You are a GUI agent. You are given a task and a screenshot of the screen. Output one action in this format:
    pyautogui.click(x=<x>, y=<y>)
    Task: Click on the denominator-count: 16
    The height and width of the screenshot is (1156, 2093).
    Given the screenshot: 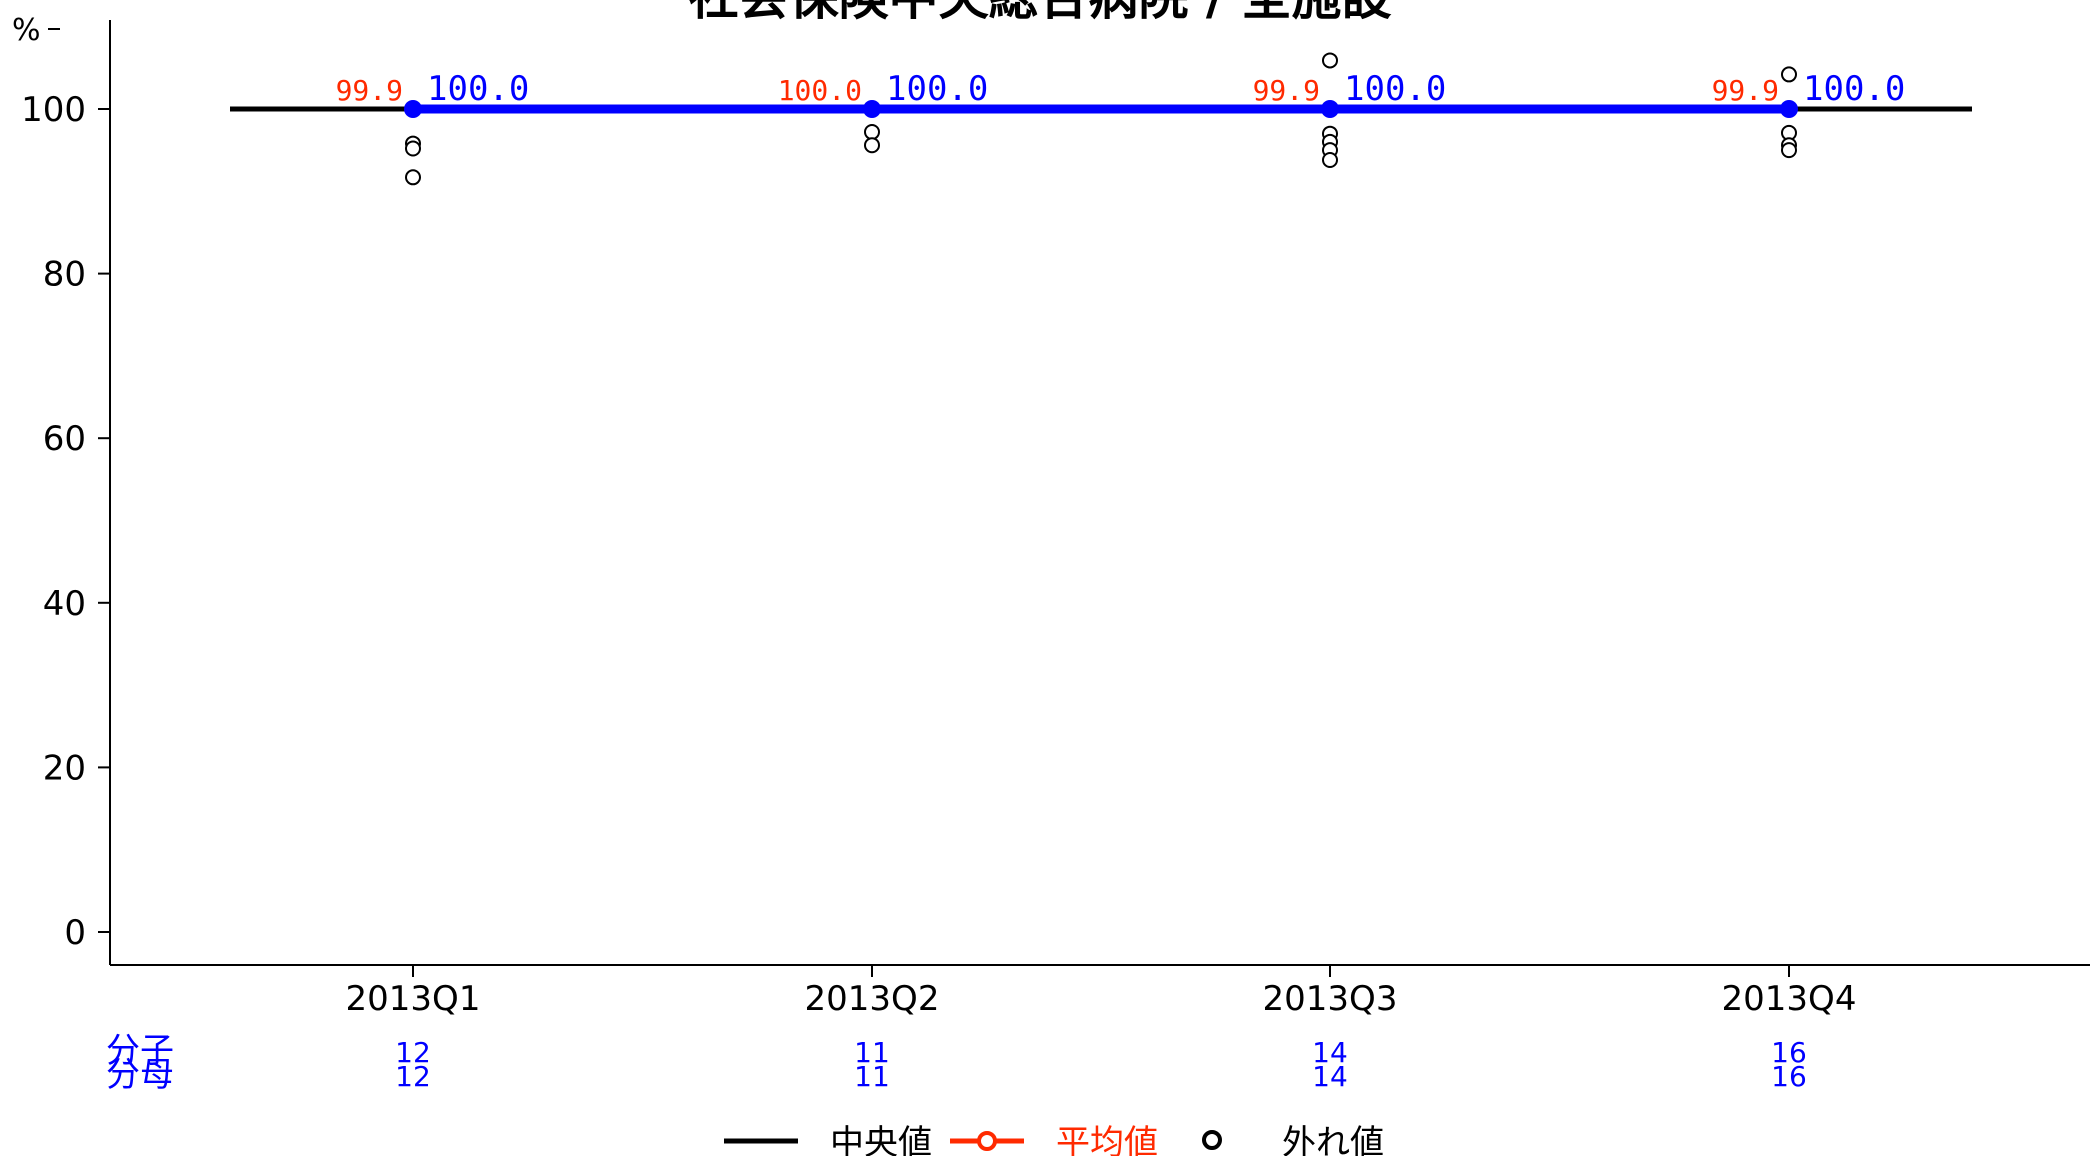 What is the action you would take?
    pyautogui.click(x=1789, y=1076)
    